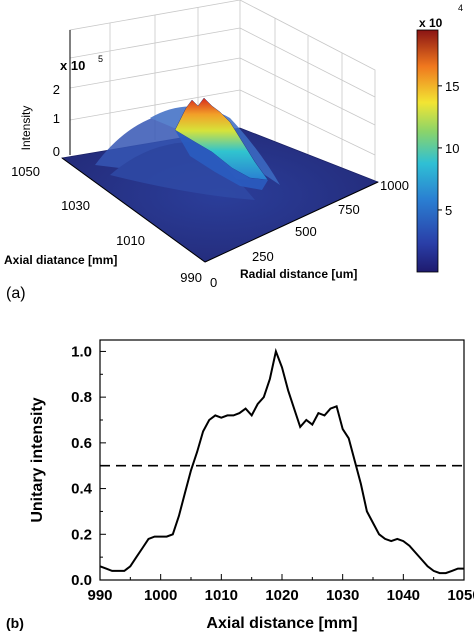 The image size is (474, 635). What do you see at coordinates (403, 595) in the screenshot?
I see `x-tick-label: 1040` at bounding box center [403, 595].